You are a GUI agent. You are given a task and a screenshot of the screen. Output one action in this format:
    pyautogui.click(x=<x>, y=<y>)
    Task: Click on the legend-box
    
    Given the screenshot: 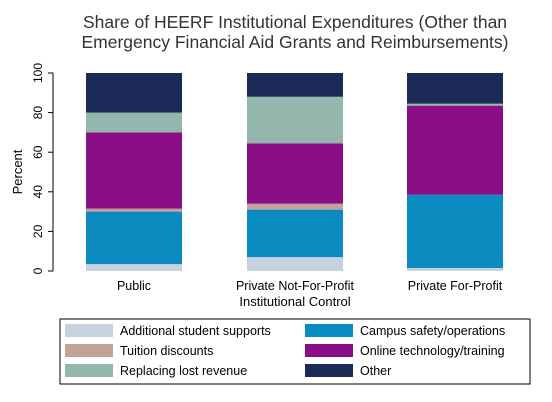 What is the action you would take?
    pyautogui.click(x=295, y=351)
    